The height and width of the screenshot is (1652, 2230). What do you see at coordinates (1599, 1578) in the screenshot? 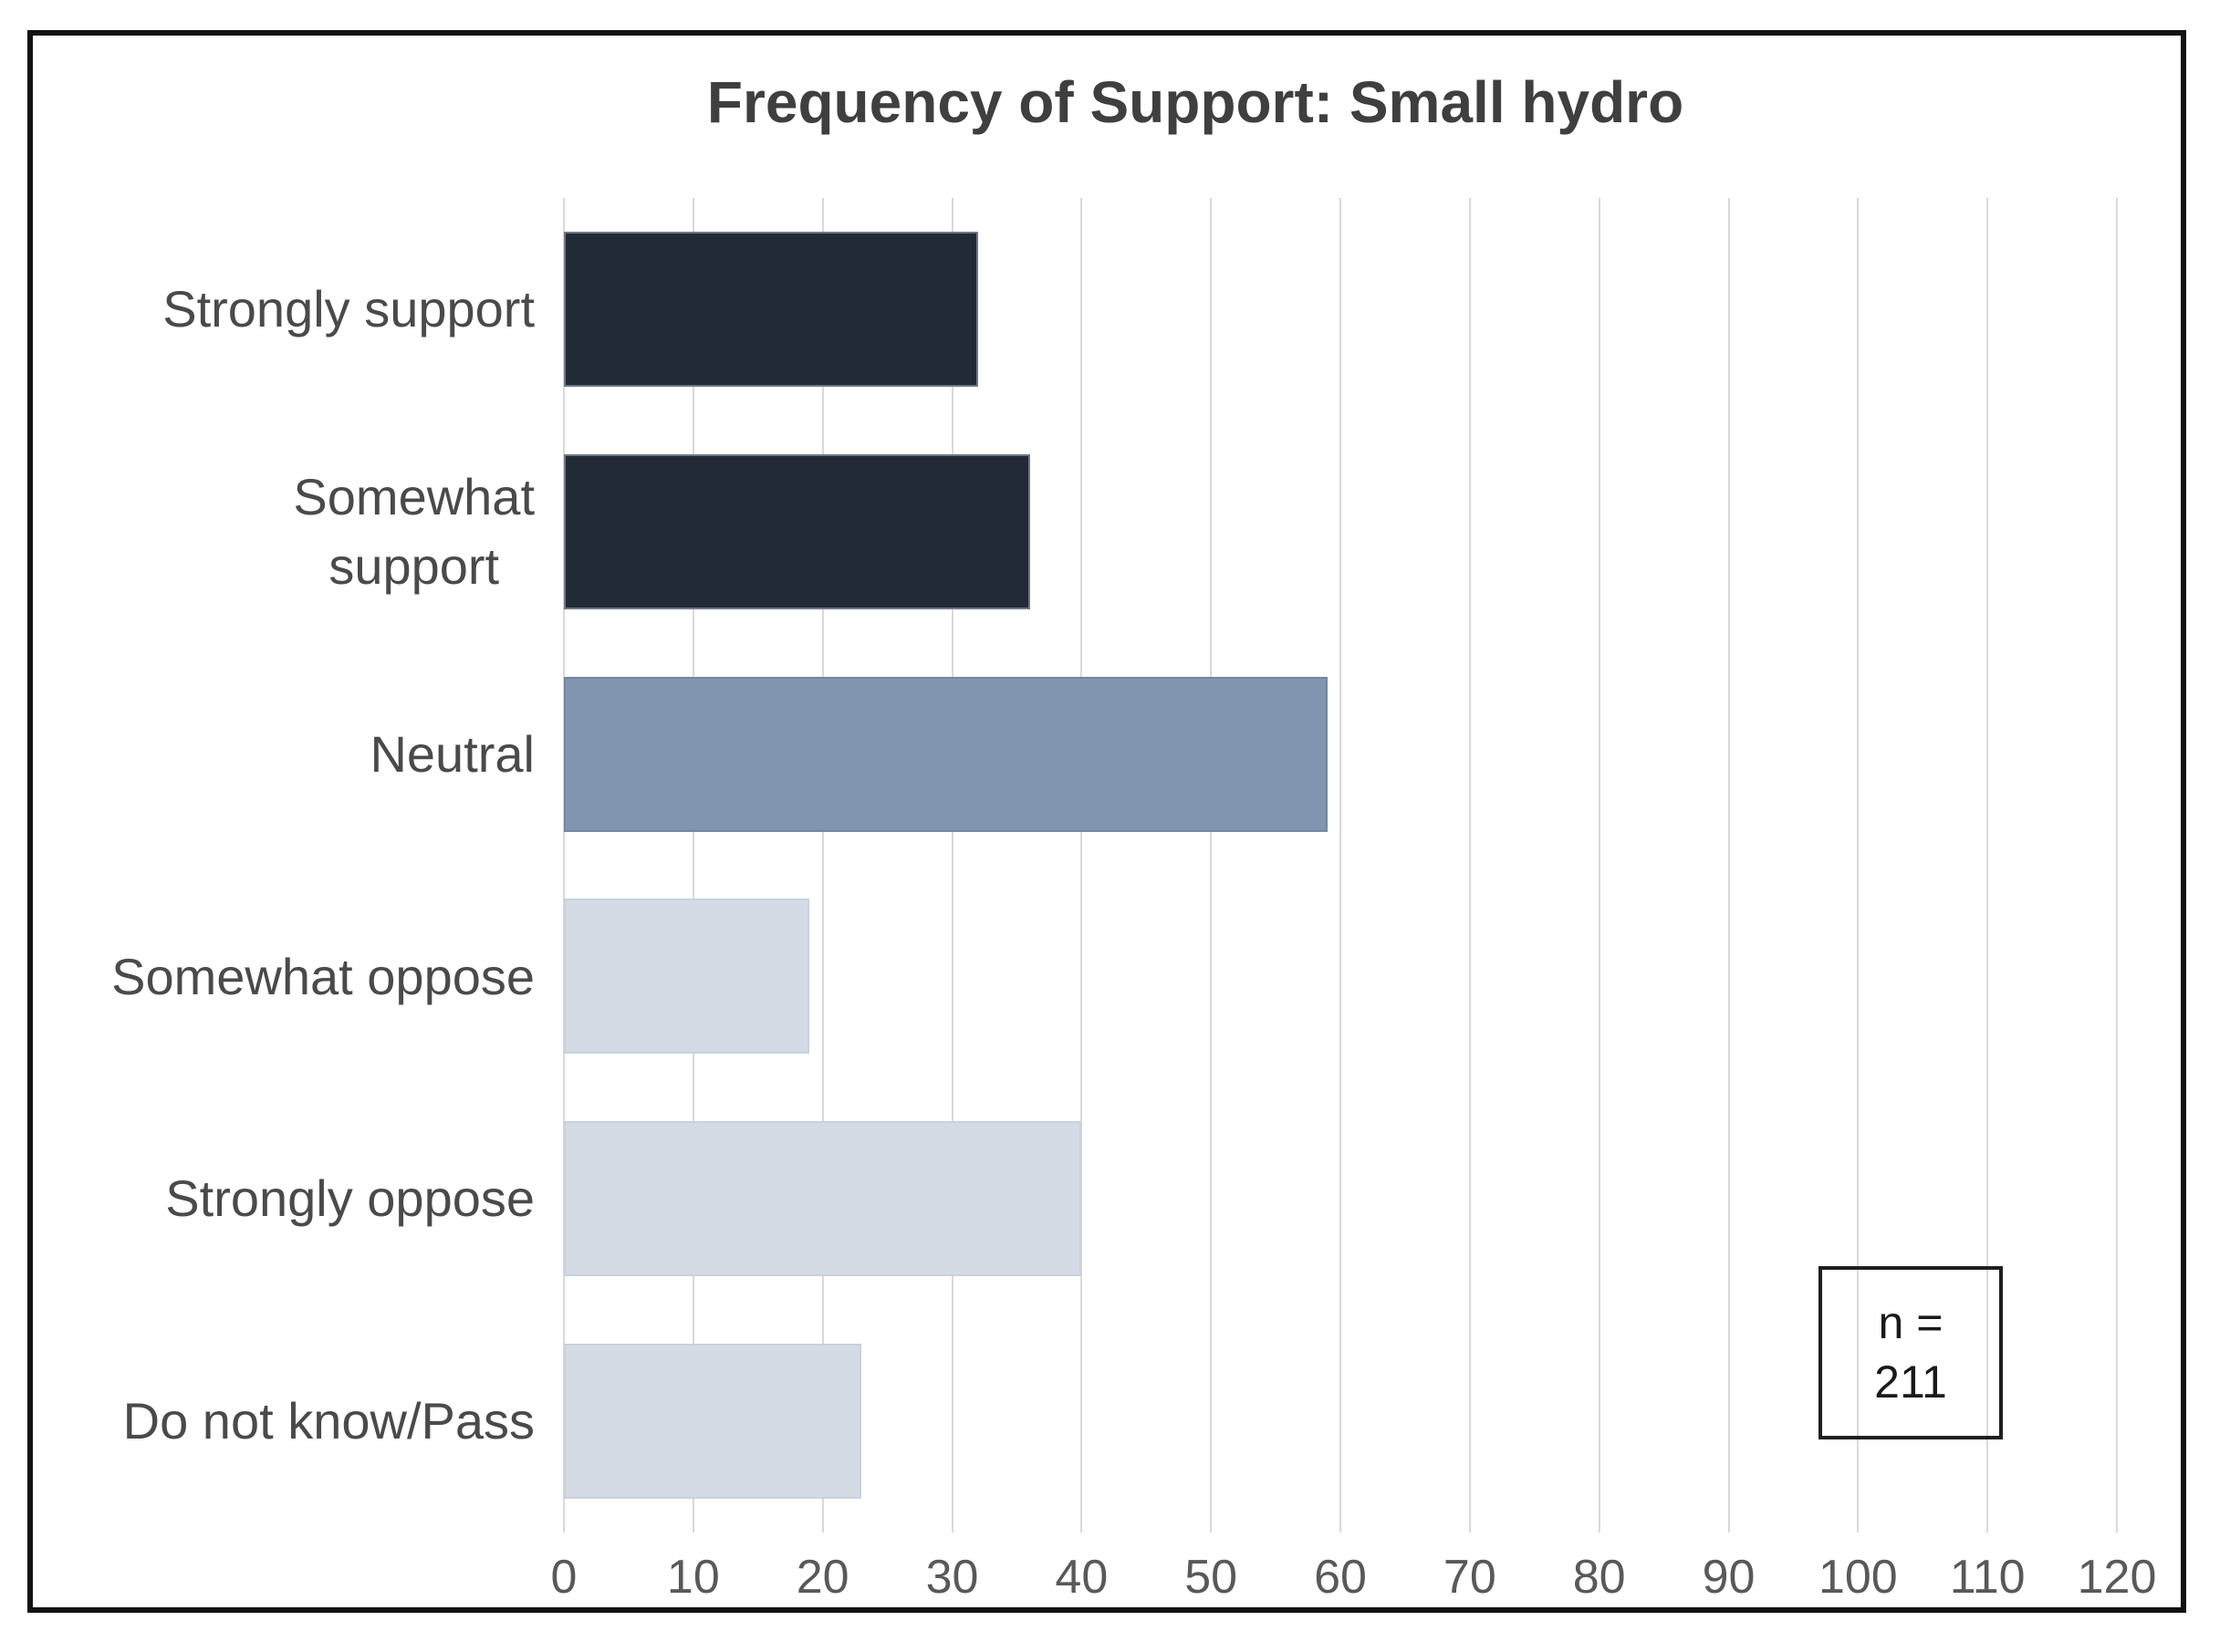
I see `x-tick-label-80: 80` at bounding box center [1599, 1578].